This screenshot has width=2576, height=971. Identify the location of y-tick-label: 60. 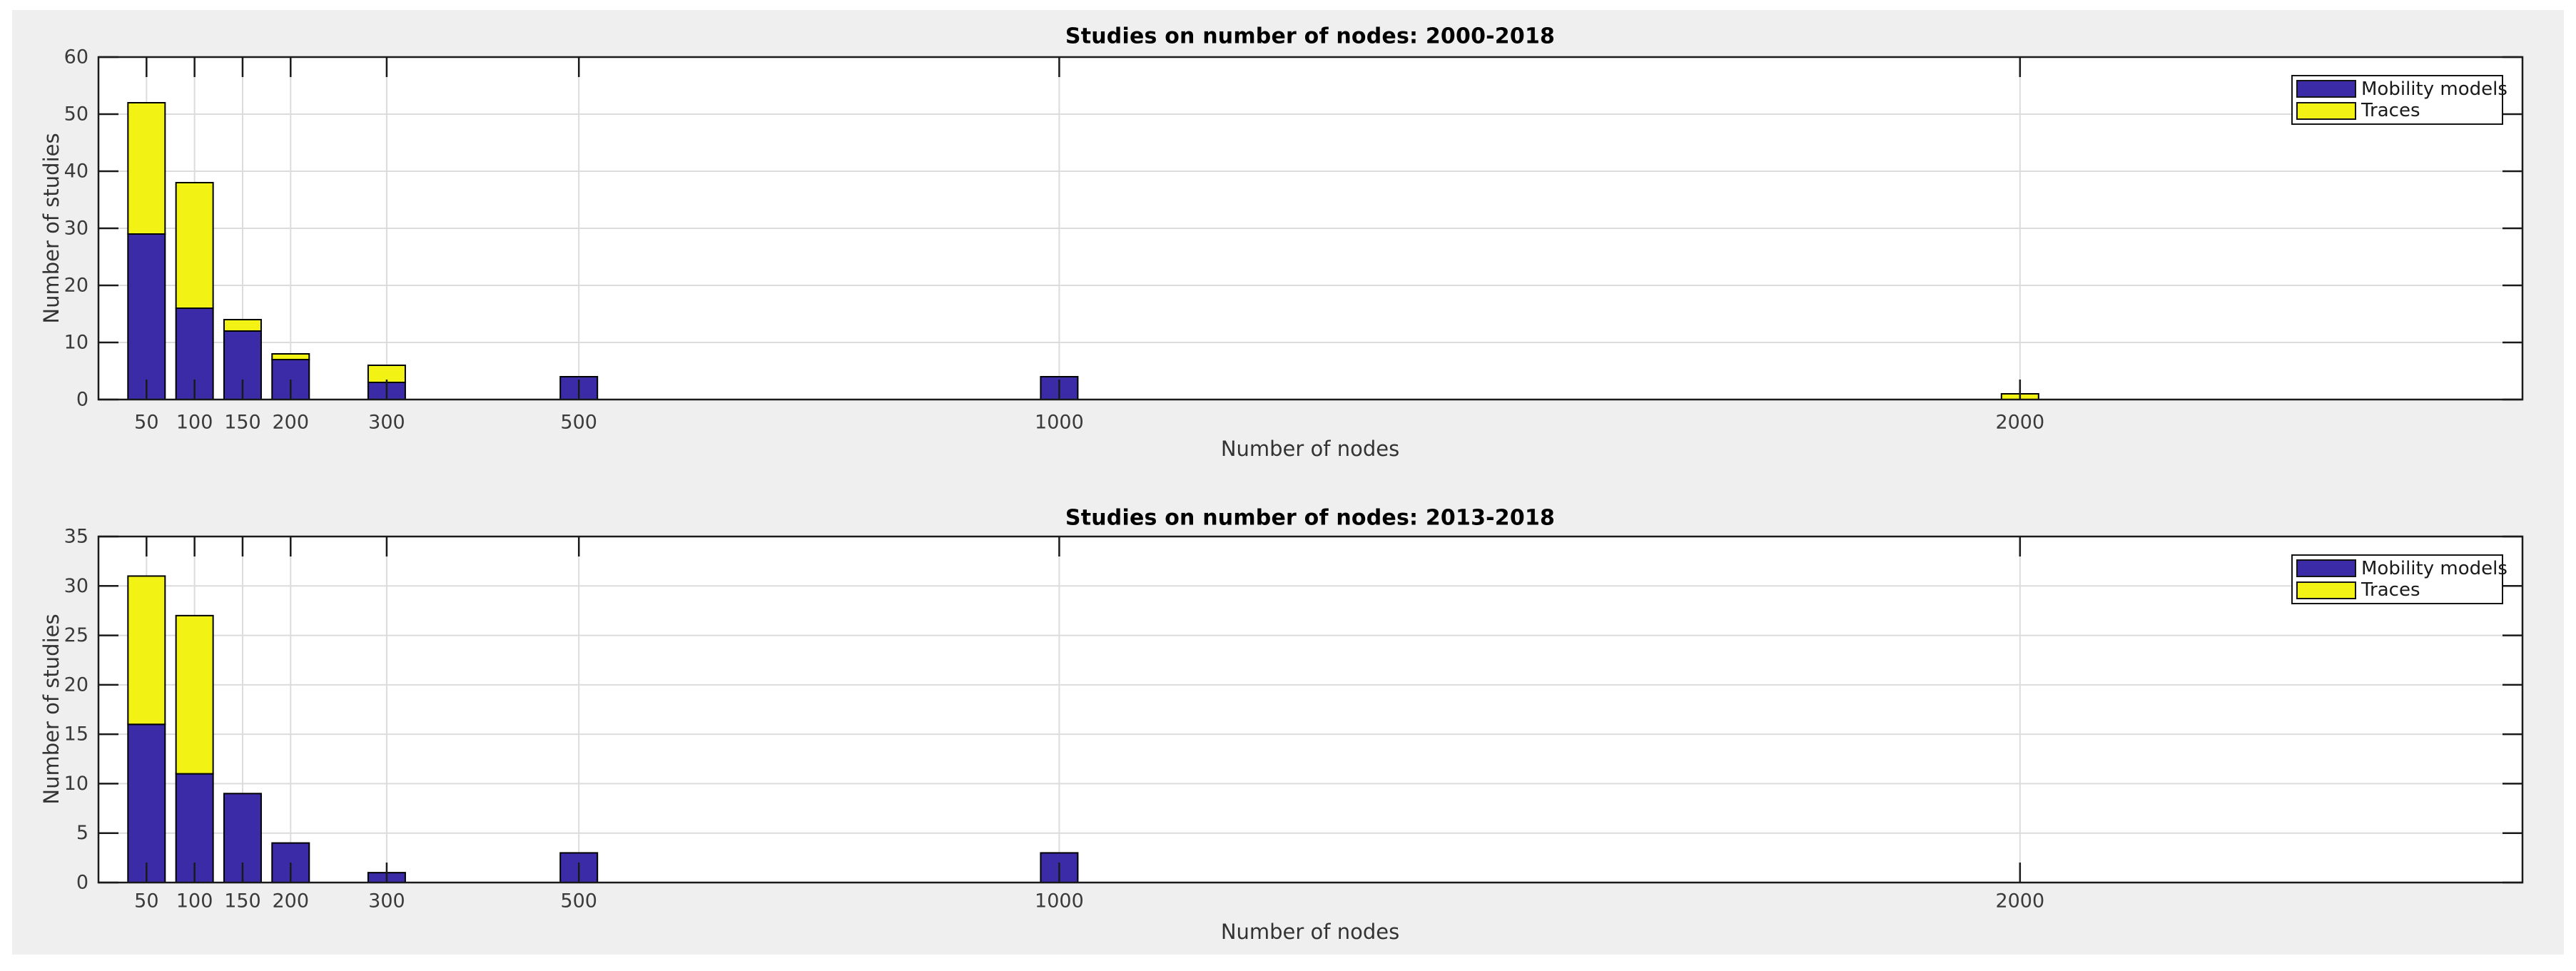
(76, 57).